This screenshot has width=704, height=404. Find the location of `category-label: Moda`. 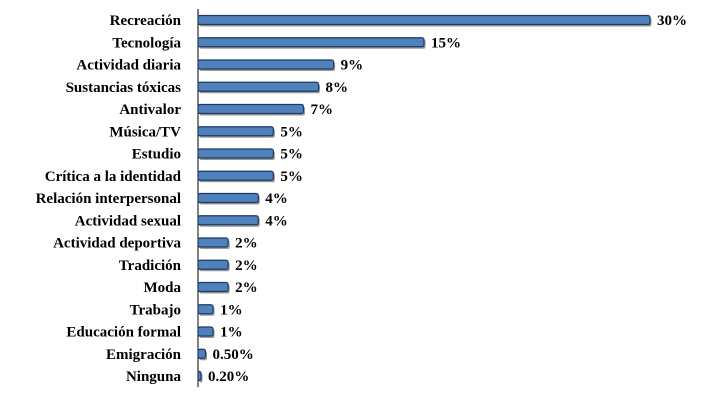

category-label: Moda is located at coordinates (163, 288).